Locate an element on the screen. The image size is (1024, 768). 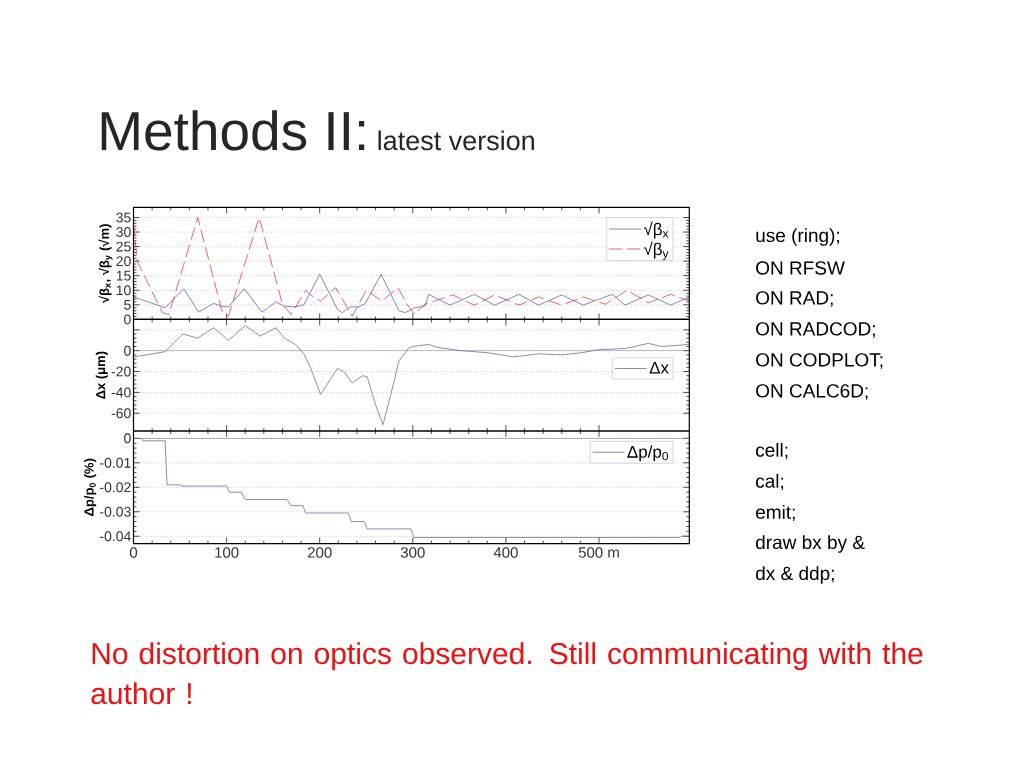
y-tick-label: 30 is located at coordinates (123, 232).